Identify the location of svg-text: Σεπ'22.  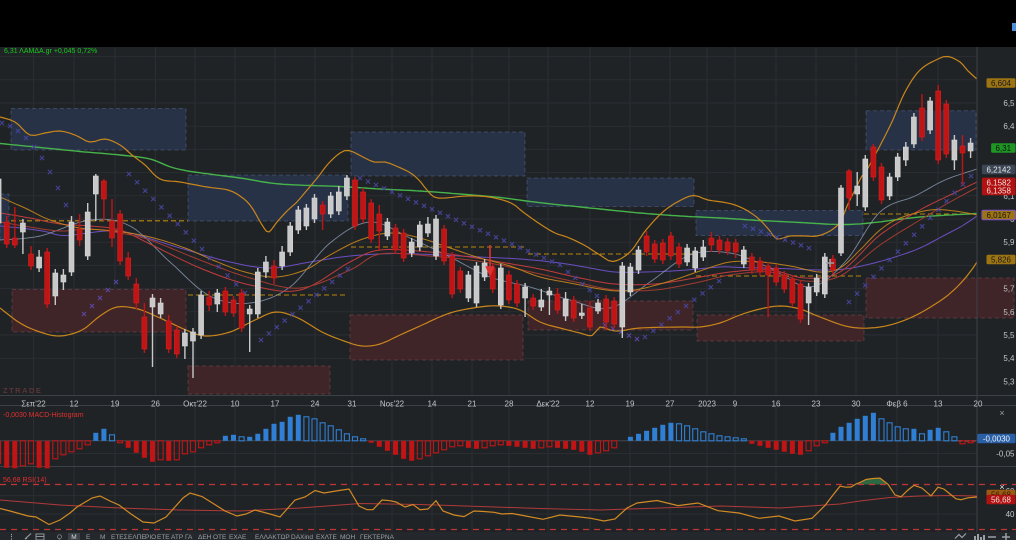
(33, 404).